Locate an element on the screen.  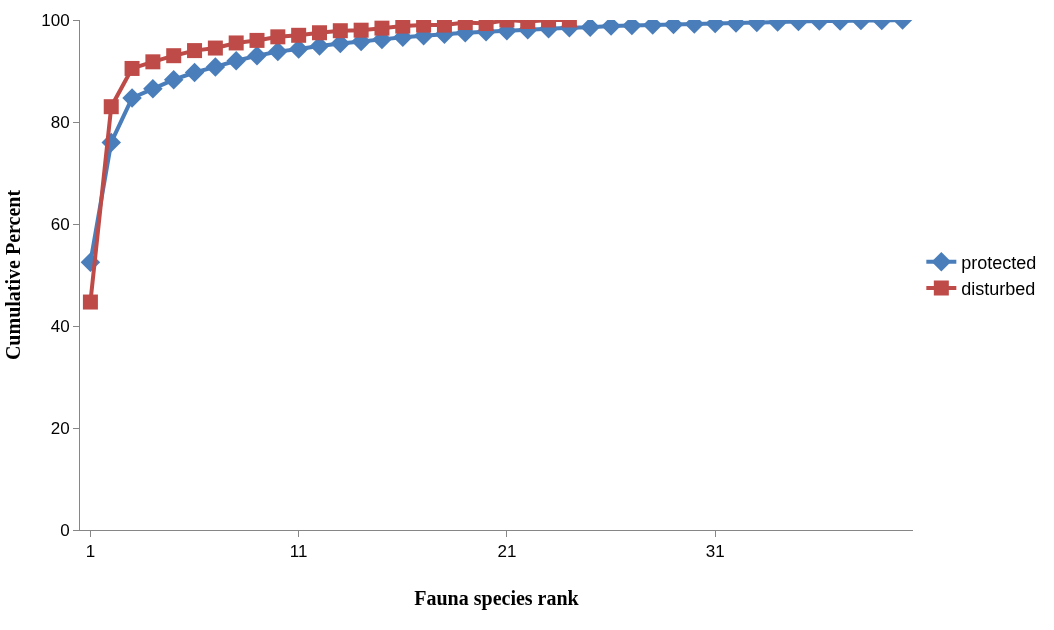
y-tick-label: 60 is located at coordinates (60, 224).